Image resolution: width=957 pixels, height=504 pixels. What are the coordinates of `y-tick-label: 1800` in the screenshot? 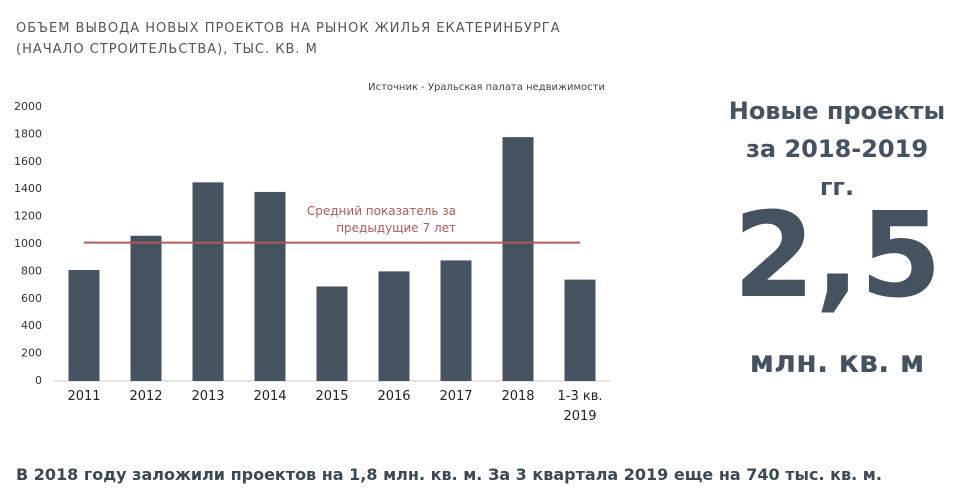 It's located at (28, 133).